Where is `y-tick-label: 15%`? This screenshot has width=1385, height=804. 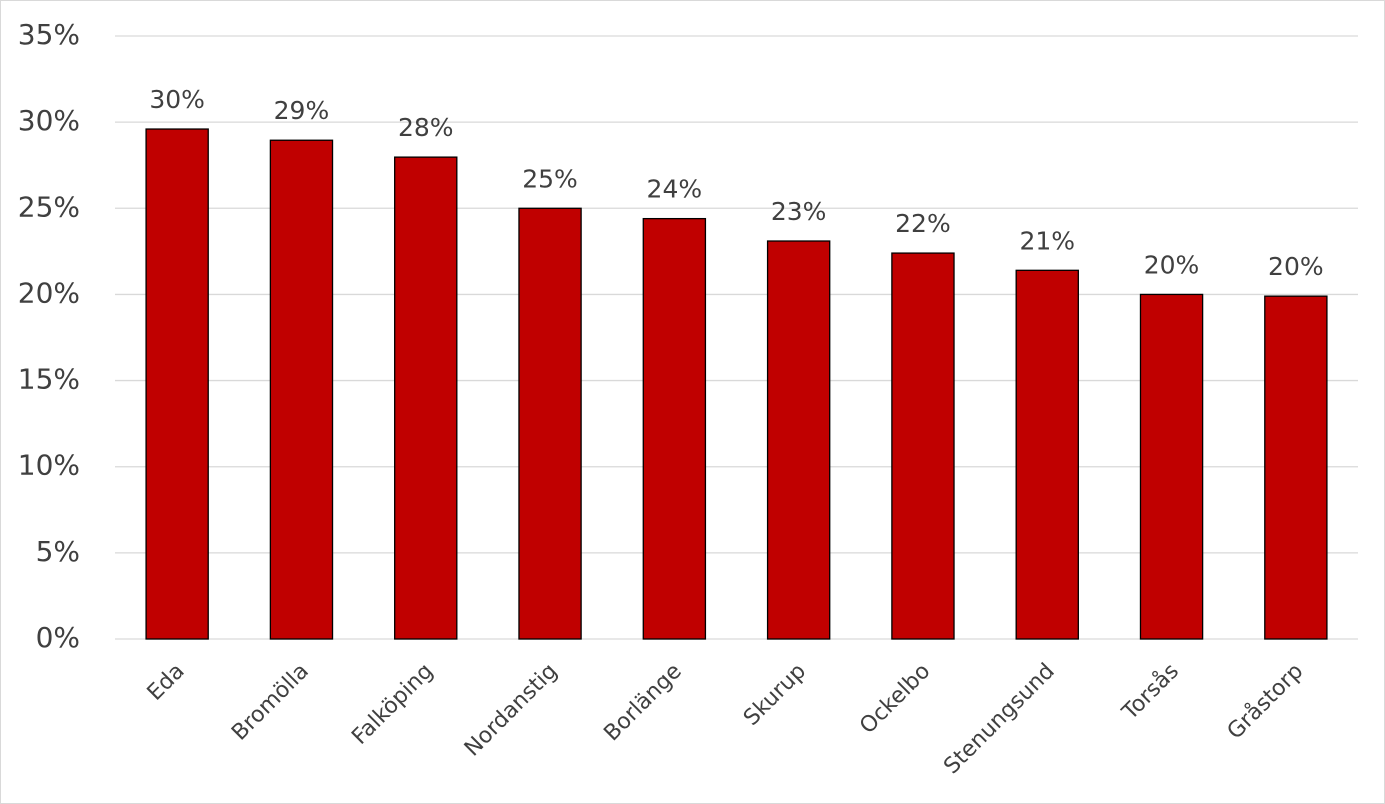
y-tick-label: 15% is located at coordinates (49, 379).